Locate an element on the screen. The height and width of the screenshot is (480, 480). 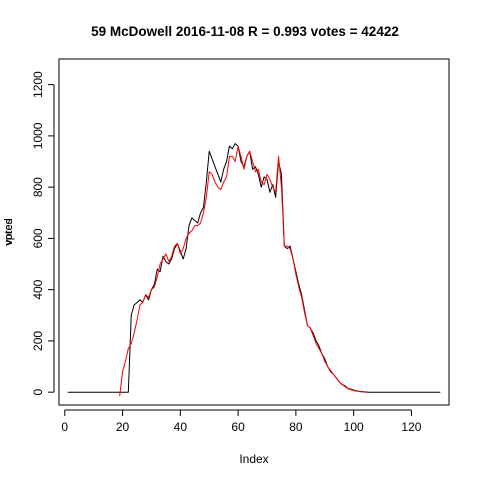
y-tick-label: 400 is located at coordinates (38, 289).